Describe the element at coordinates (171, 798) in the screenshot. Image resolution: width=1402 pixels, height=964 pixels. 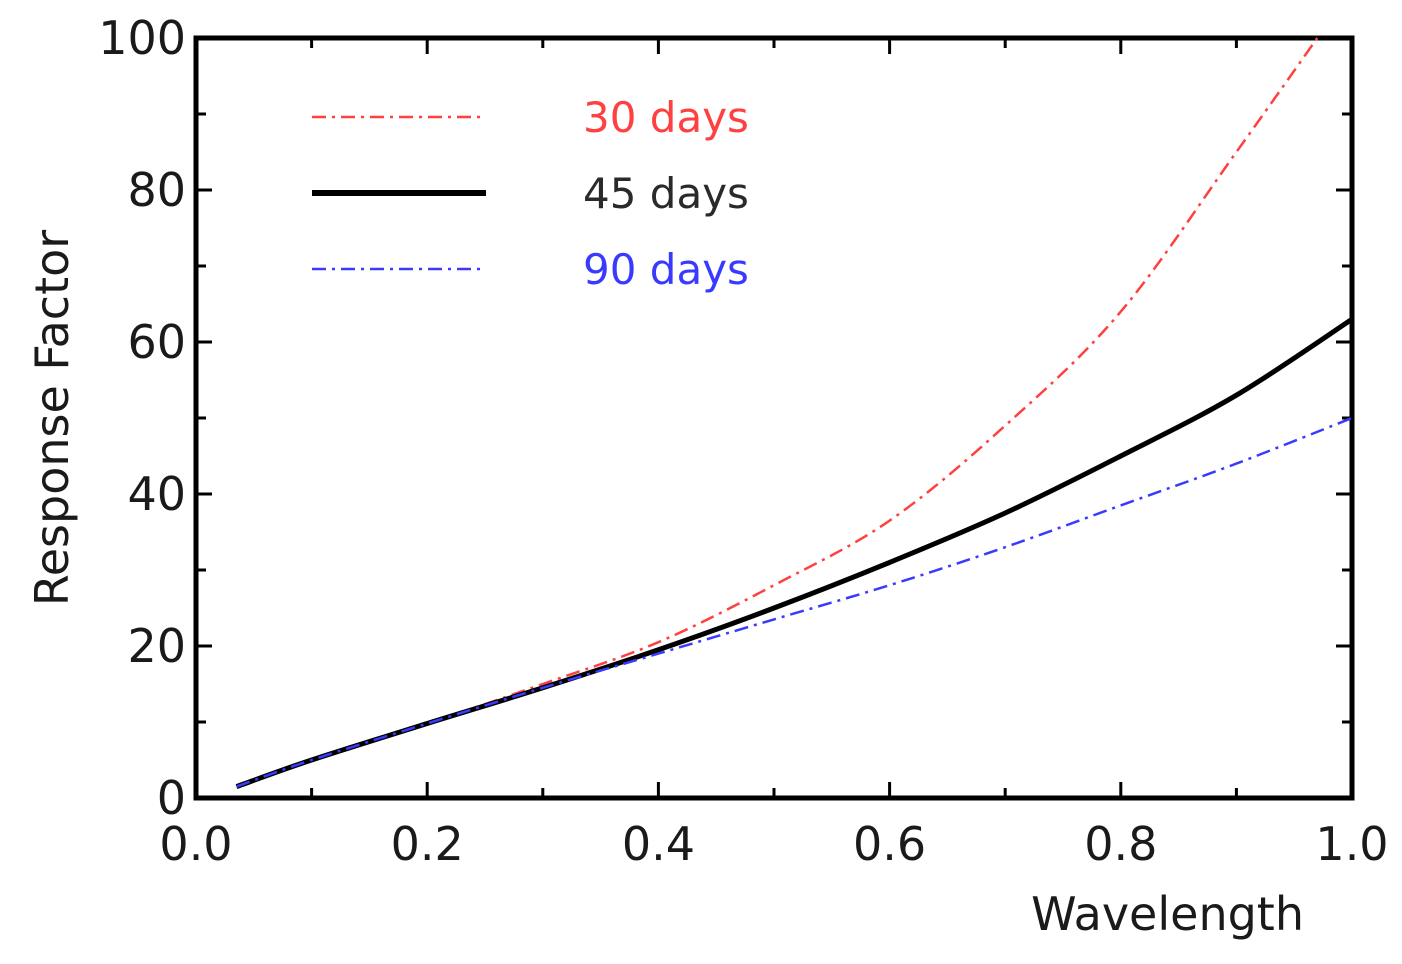
I see `y-tick-label: 0` at that location.